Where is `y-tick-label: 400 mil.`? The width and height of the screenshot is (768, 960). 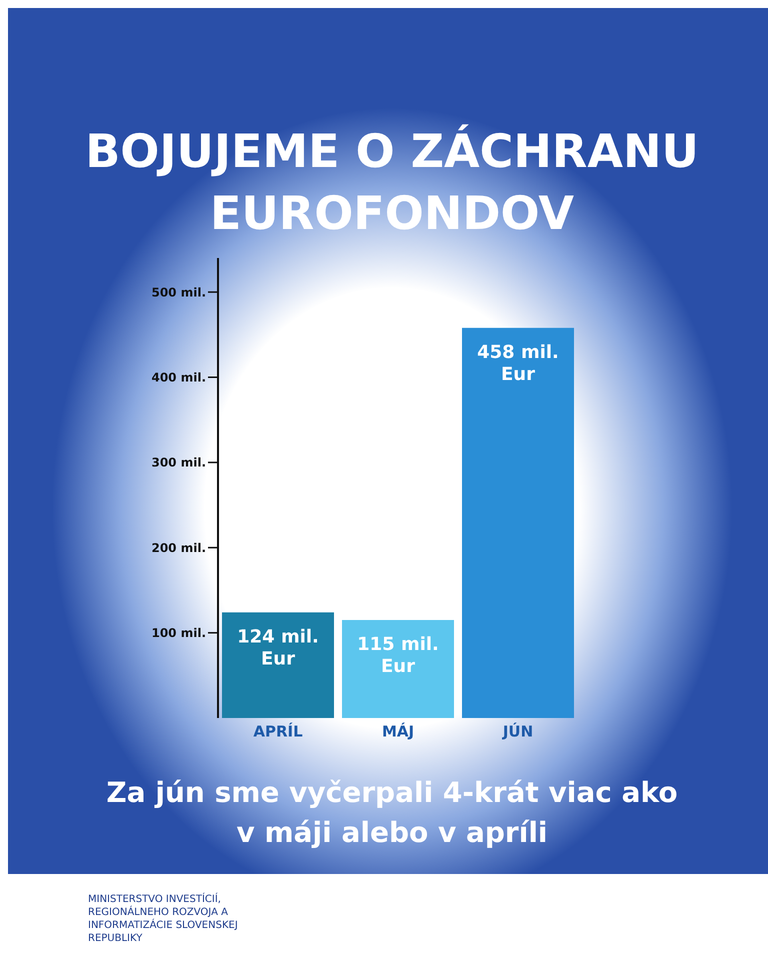 y-tick-label: 400 mil. is located at coordinates (178, 377).